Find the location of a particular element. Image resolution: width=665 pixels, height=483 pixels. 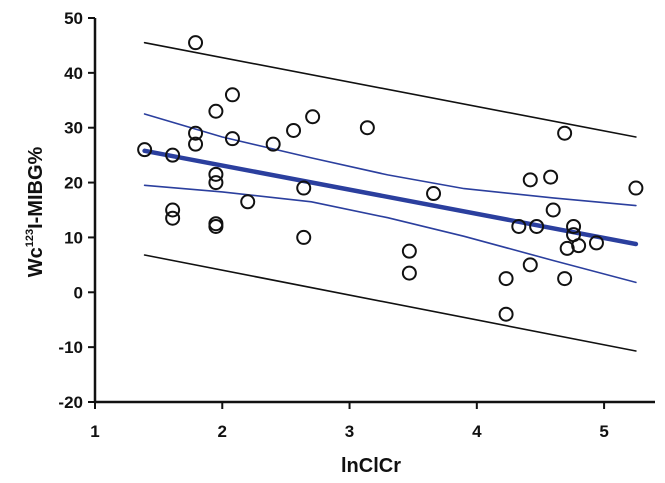

y-tick-label: 40 is located at coordinates (73, 73).